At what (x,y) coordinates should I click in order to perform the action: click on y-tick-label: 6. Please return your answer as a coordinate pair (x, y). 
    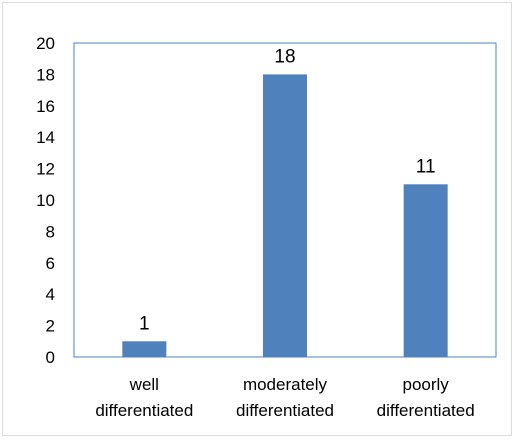
    Looking at the image, I should click on (50, 263).